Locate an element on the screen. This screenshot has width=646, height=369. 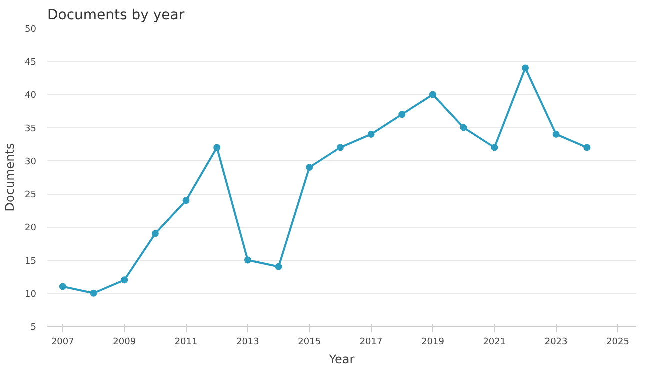
x-tick-label: 2013 is located at coordinates (248, 343).